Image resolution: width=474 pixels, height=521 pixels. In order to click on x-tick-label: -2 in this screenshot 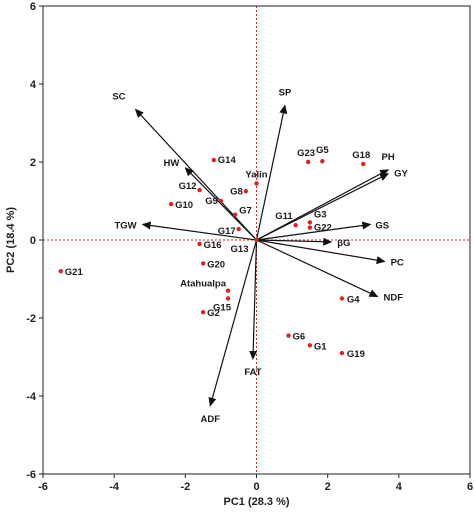, I will do `click(185, 487)`.